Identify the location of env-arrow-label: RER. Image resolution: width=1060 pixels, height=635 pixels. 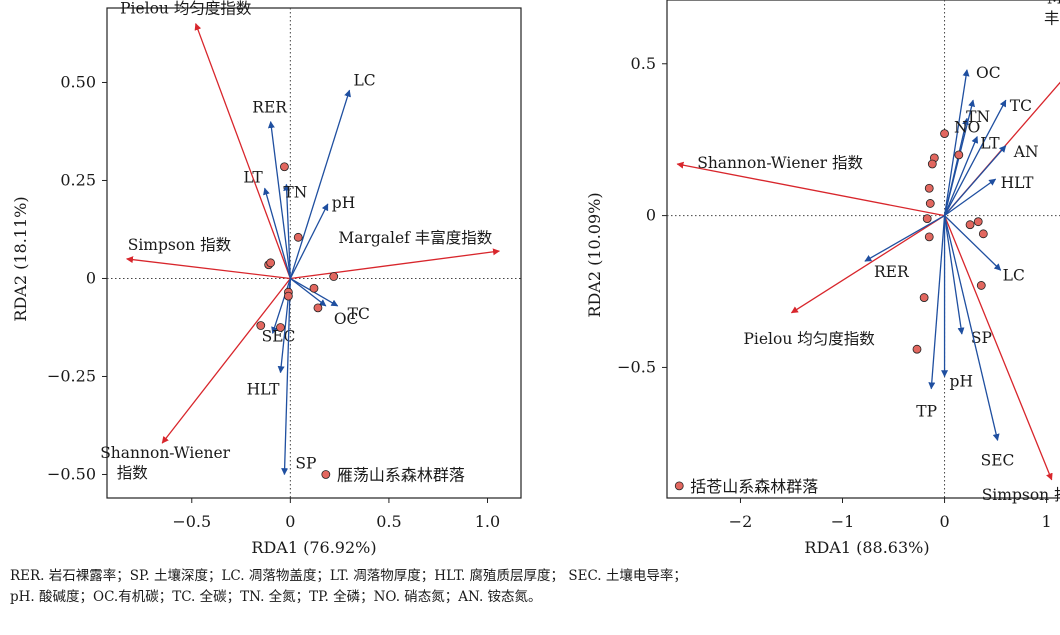
(892, 272).